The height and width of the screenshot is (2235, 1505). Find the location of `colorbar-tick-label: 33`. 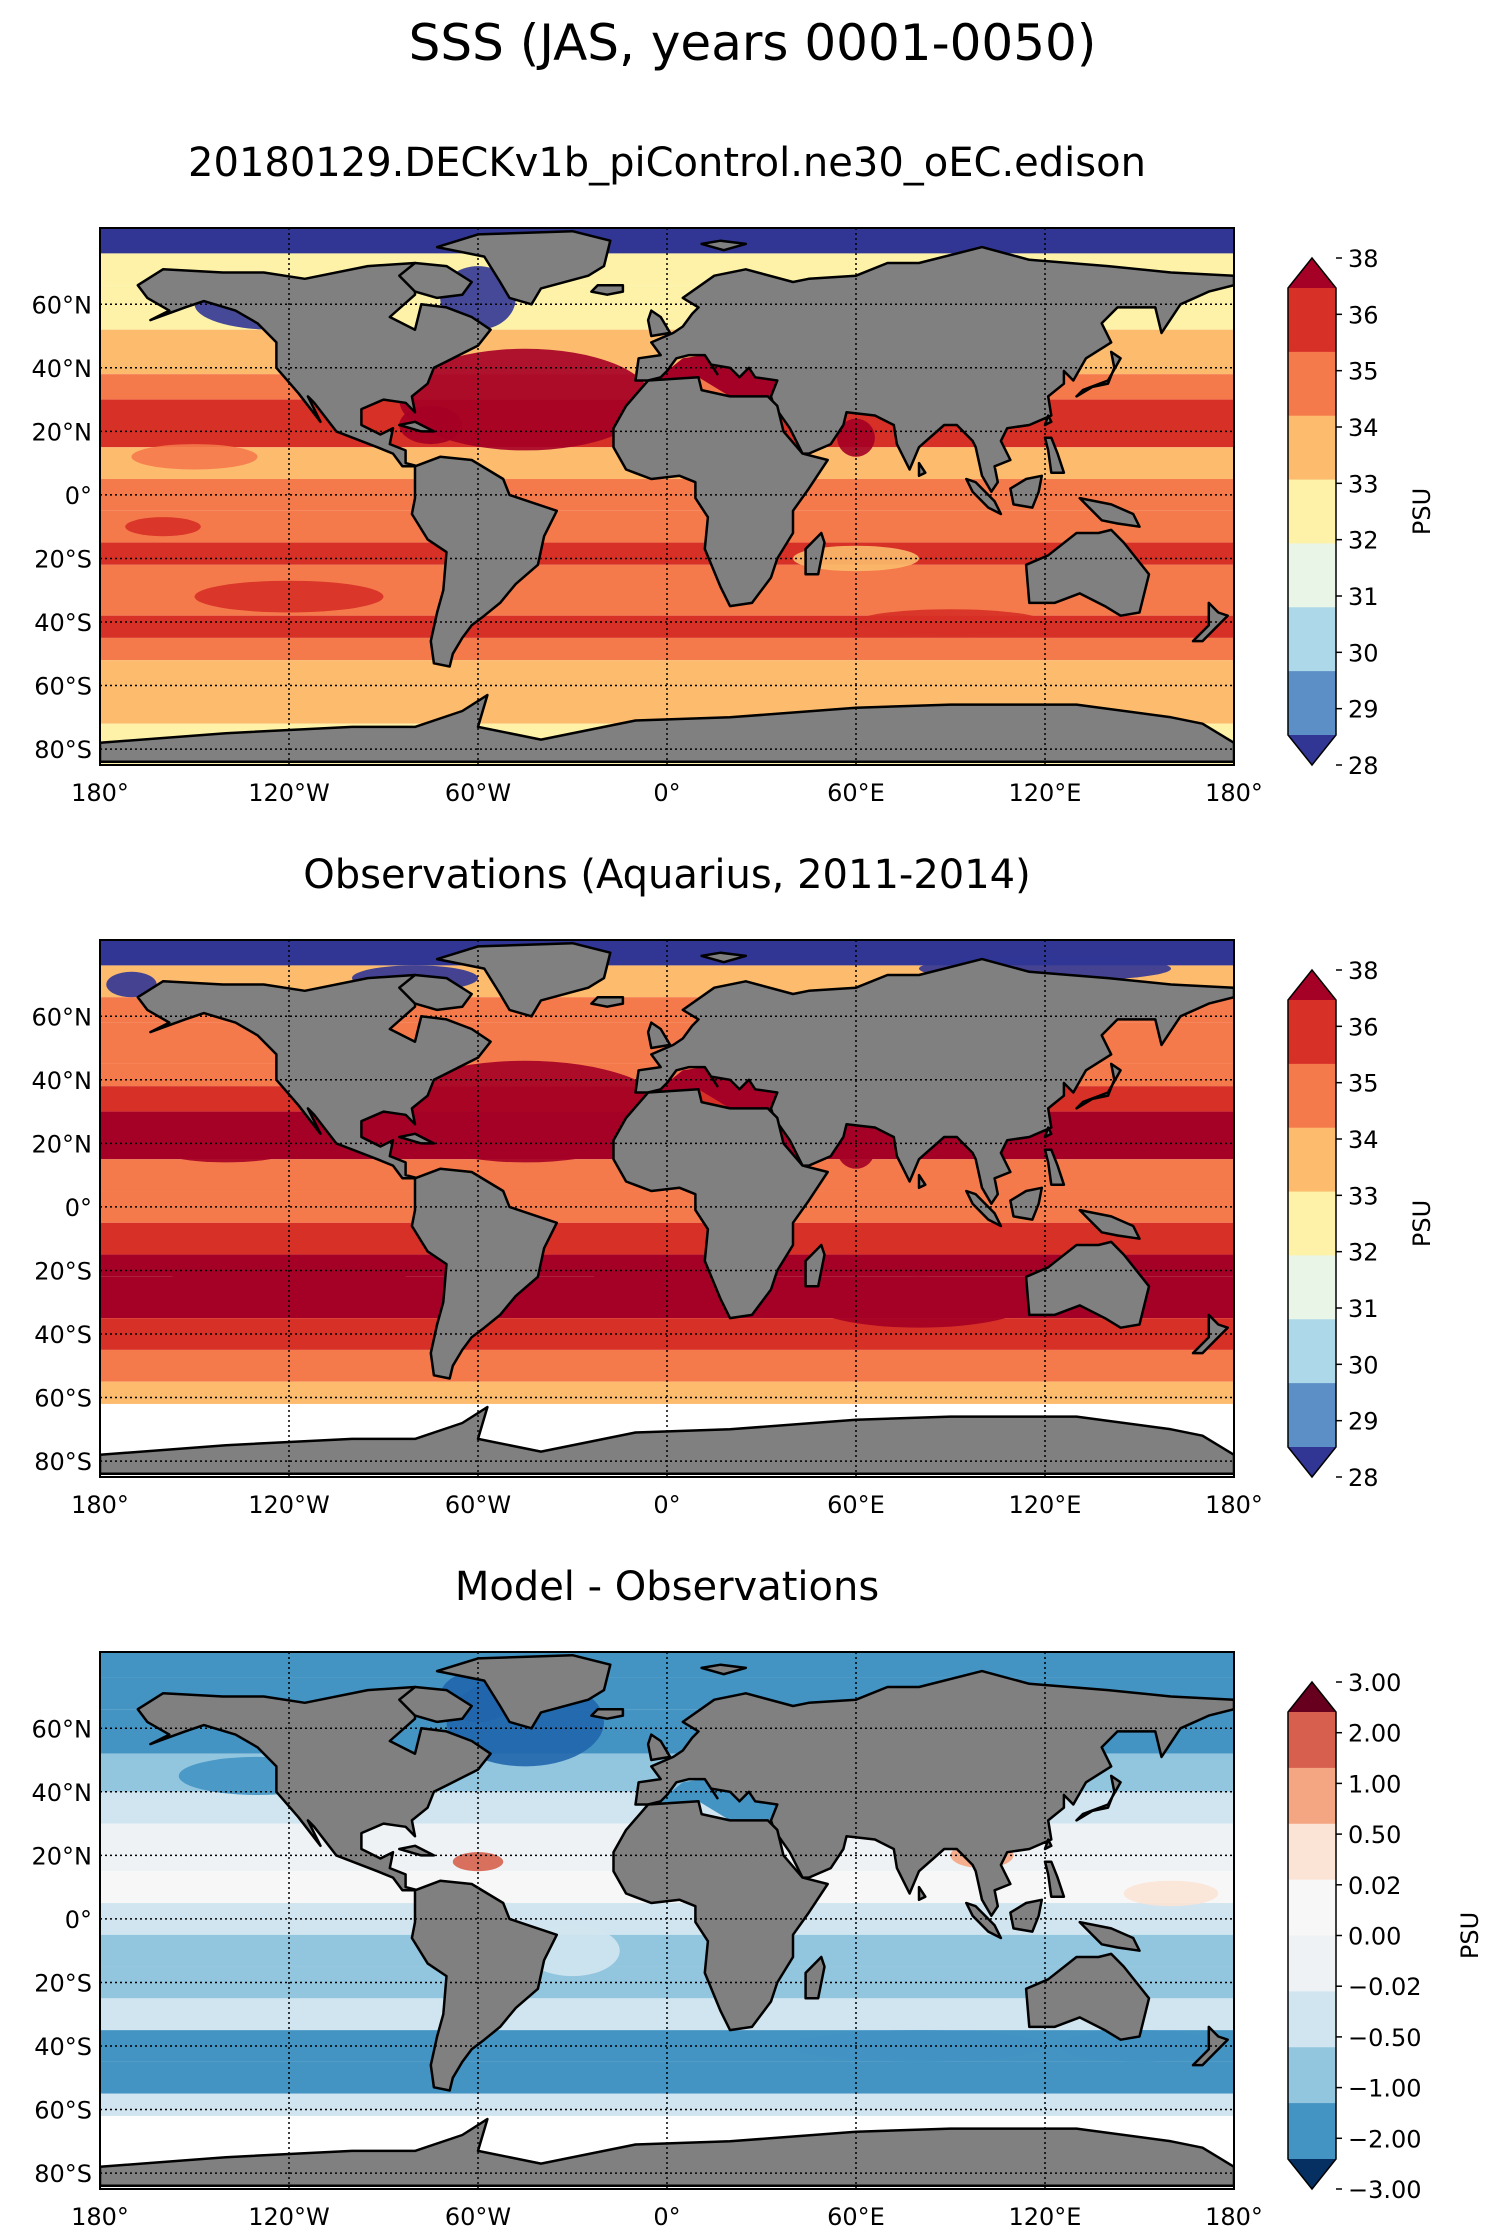

colorbar-tick-label: 33 is located at coordinates (1363, 1196).